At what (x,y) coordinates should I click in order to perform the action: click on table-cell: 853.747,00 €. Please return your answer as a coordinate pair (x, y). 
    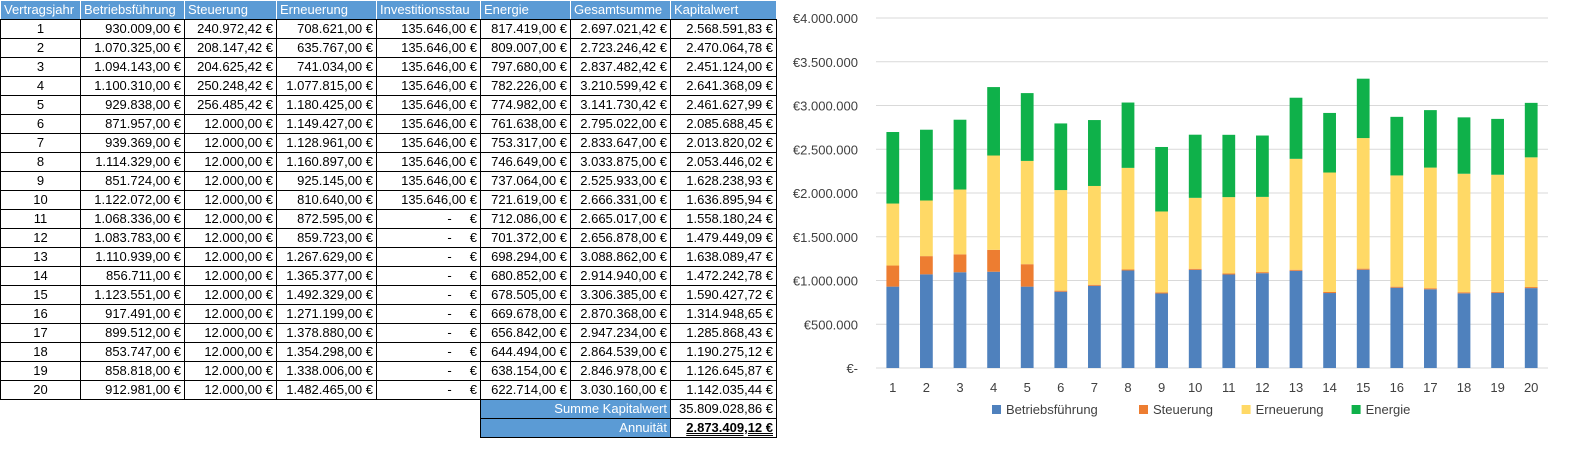
    Looking at the image, I should click on (132, 352).